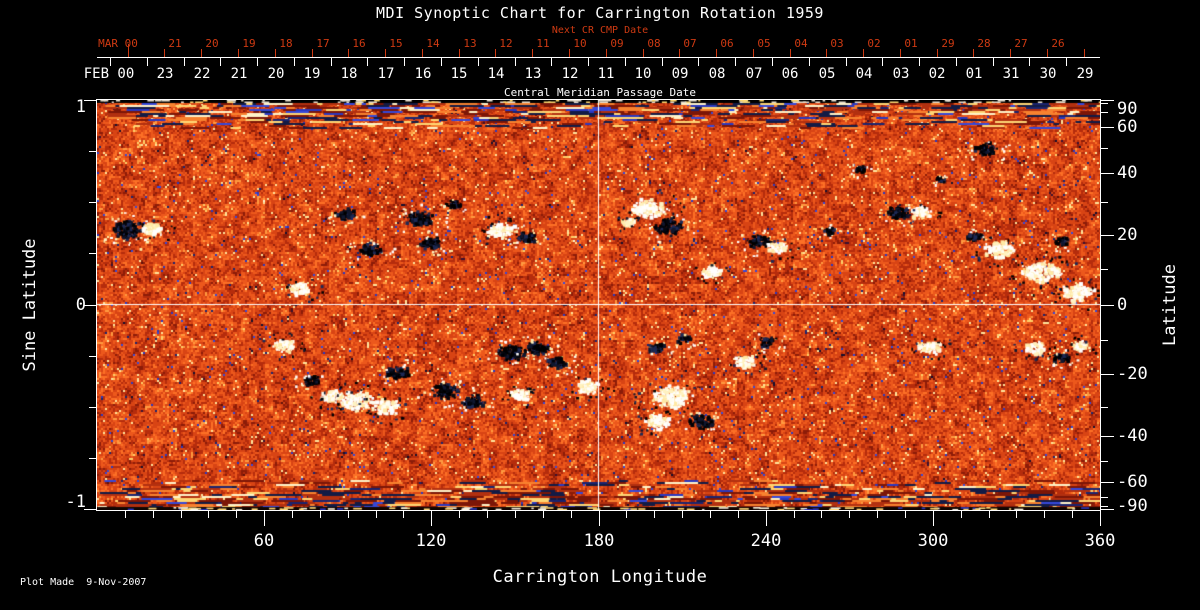  I want to click on next-cr-day-label: 15, so click(396, 43).